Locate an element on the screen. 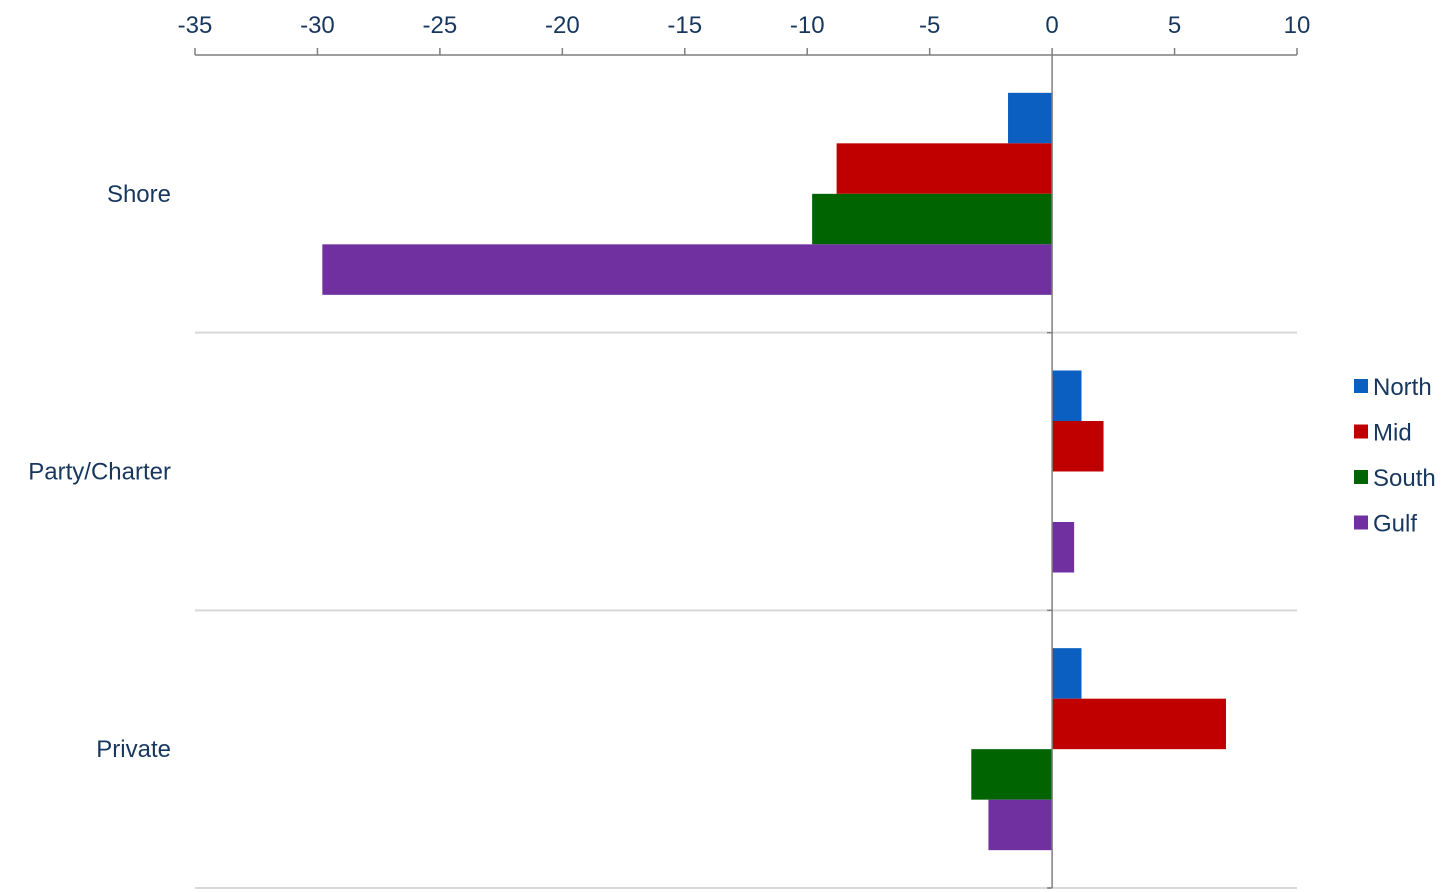 The width and height of the screenshot is (1449, 892). bar-gulf-shore is located at coordinates (687, 269).